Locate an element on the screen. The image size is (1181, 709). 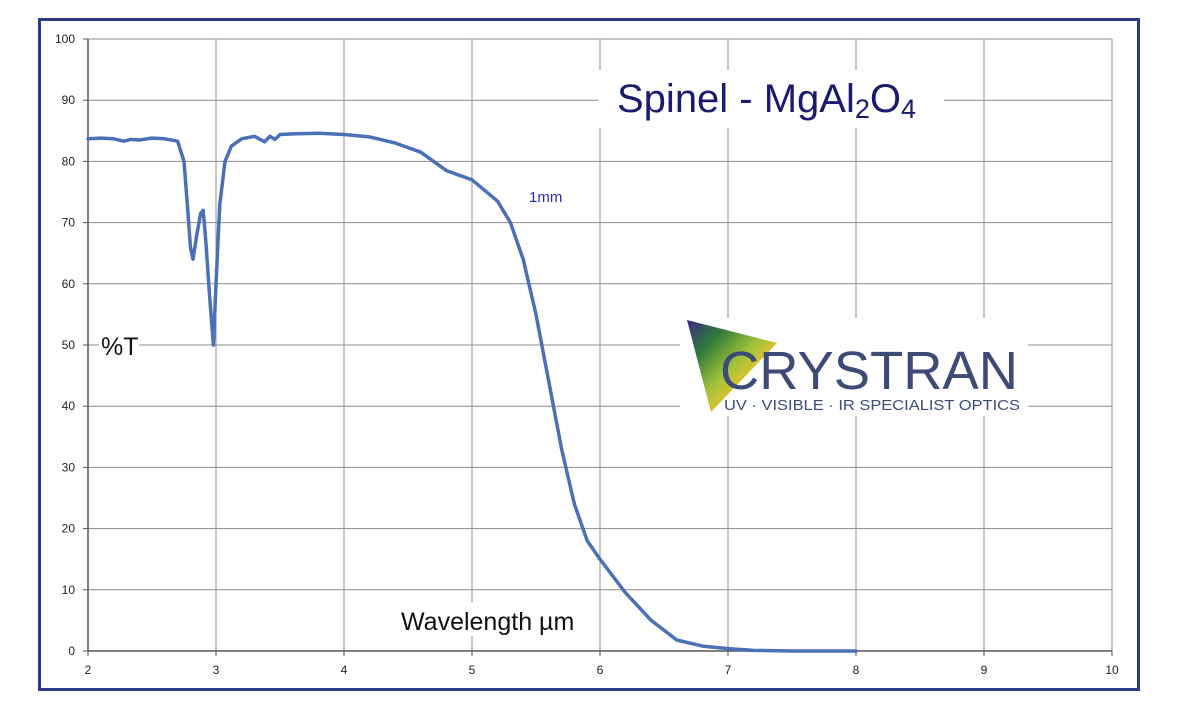
y-axis-label: %T is located at coordinates (120, 347).